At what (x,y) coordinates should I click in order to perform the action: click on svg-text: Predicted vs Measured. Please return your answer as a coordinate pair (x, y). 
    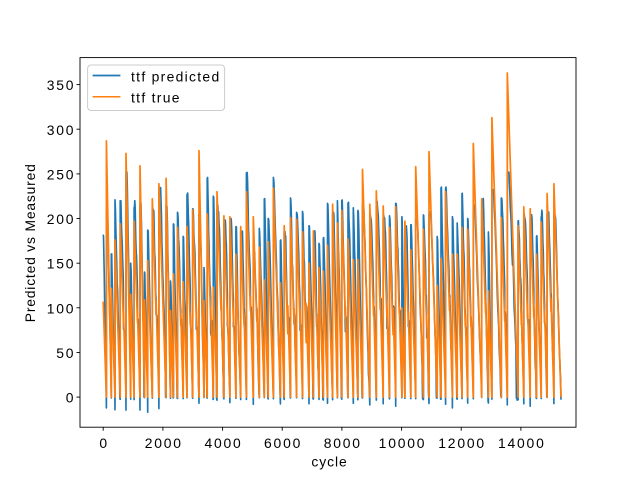
    Looking at the image, I should click on (30, 242).